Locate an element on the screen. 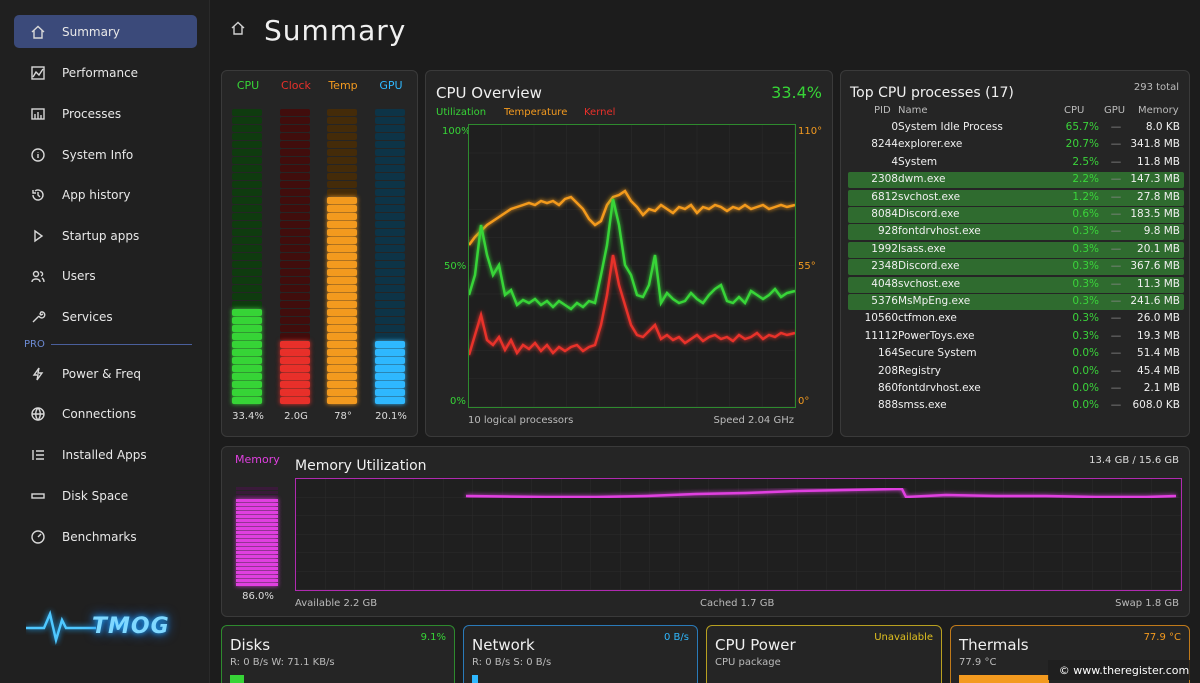  column-header-gpu: GPU is located at coordinates (1115, 110).